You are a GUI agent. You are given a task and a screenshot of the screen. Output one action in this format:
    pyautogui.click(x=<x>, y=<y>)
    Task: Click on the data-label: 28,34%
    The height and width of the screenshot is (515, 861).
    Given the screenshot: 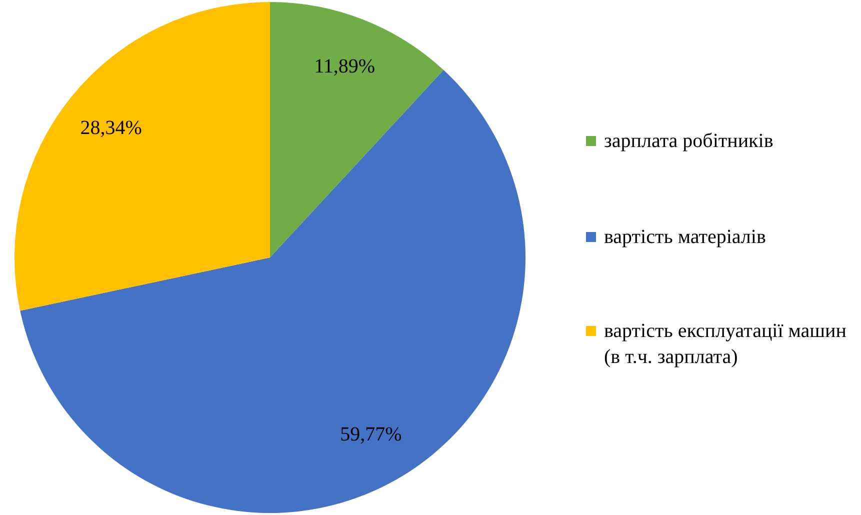 What is the action you would take?
    pyautogui.click(x=111, y=128)
    